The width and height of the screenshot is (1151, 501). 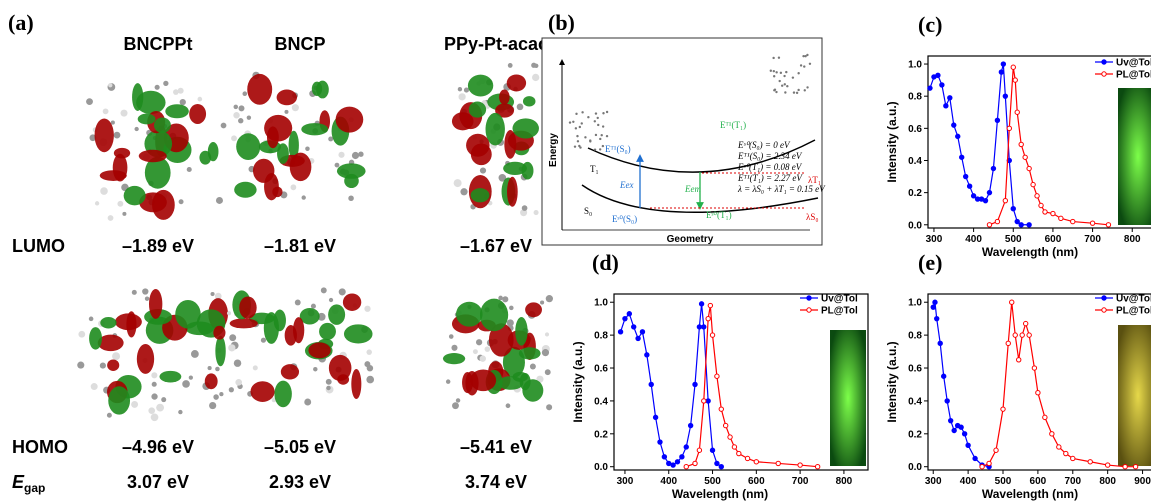 What do you see at coordinates (770, 178) in the screenshot?
I see `equation: Eᵀ¹(T₁) = 2.27 eV` at bounding box center [770, 178].